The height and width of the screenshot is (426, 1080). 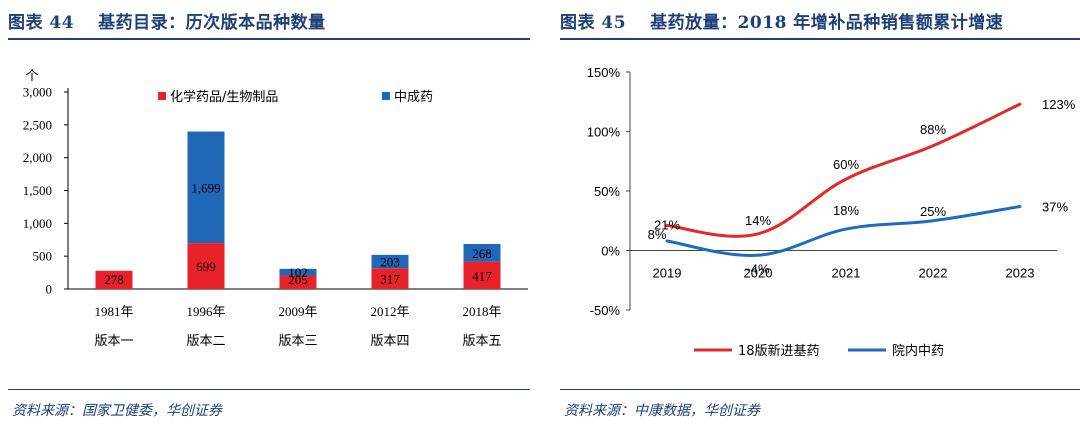 I want to click on line-series-new-essential-drugs, so click(x=843, y=170).